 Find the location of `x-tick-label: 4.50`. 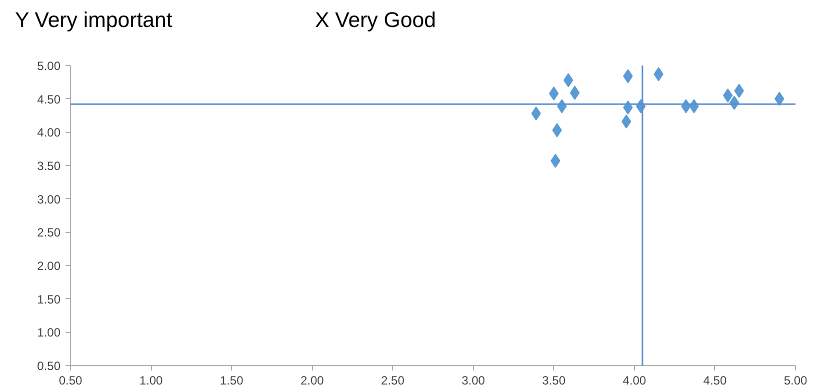

x-tick-label: 4.50 is located at coordinates (715, 381).